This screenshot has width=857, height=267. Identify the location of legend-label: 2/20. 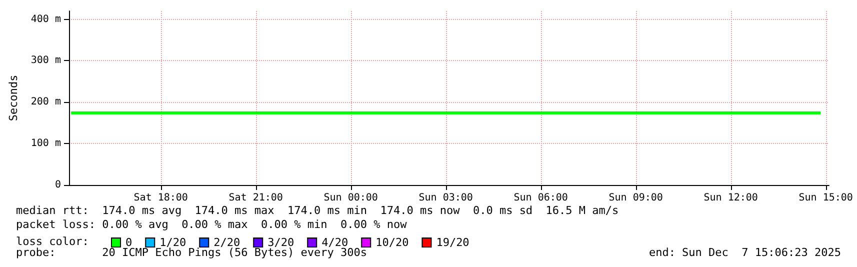
(227, 242).